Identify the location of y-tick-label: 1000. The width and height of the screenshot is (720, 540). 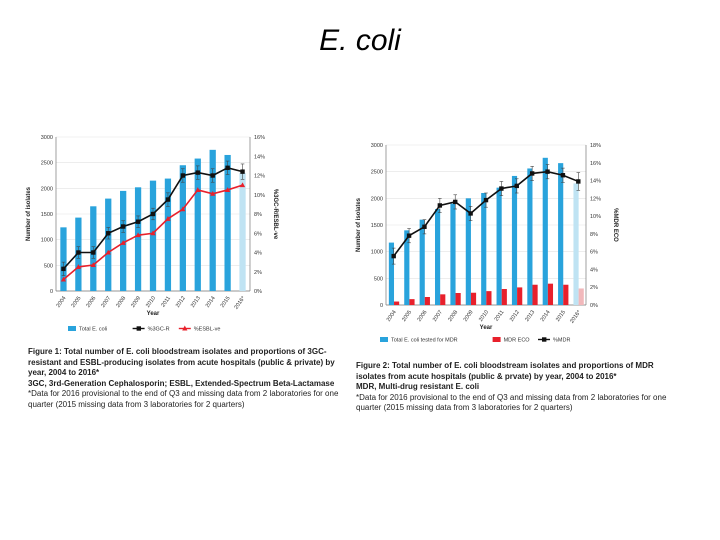
(377, 253).